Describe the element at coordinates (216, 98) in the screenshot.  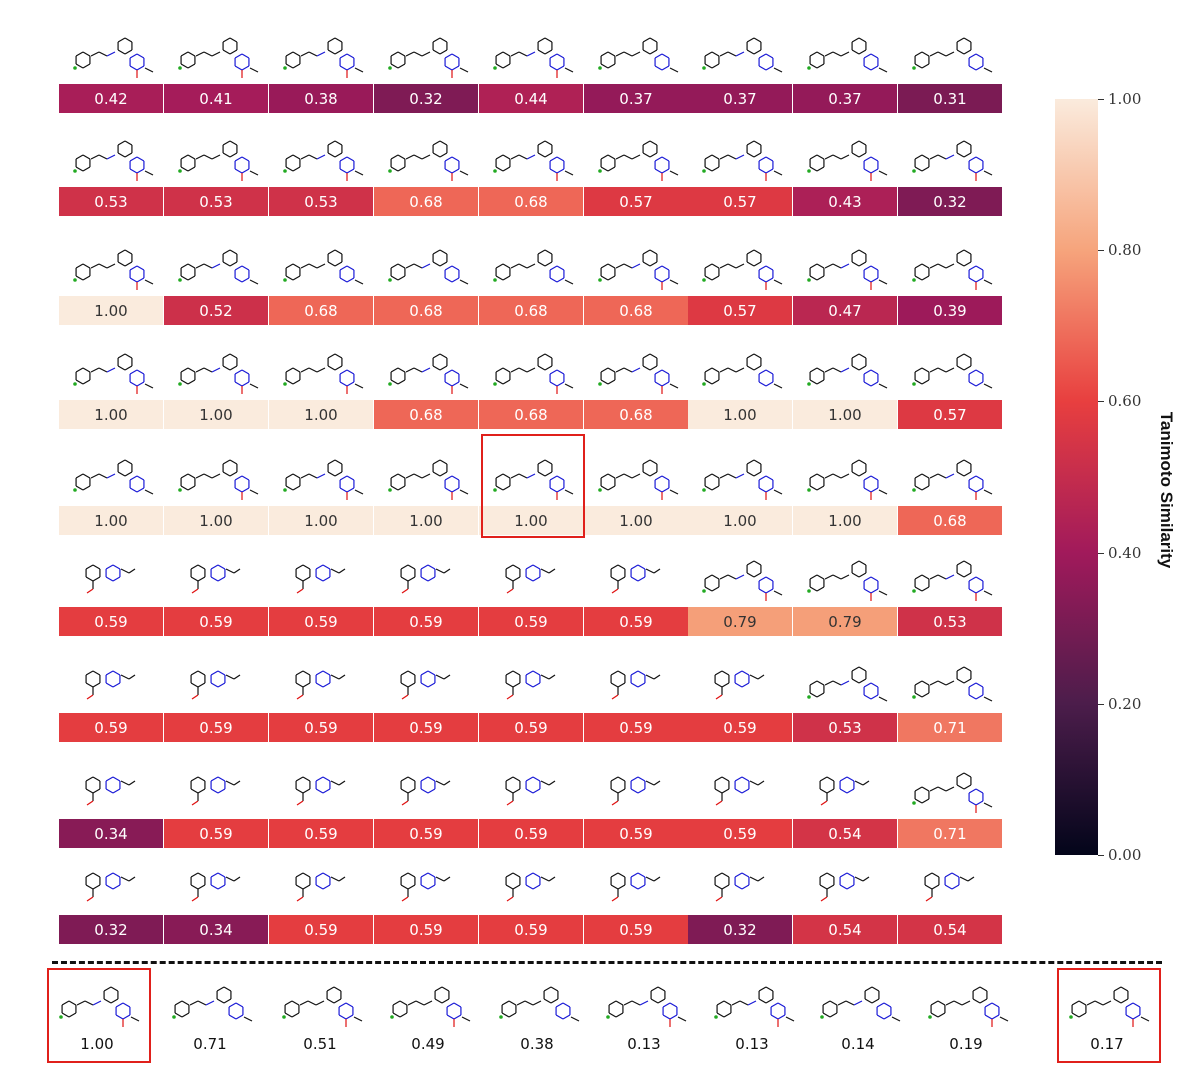
I see `heatmap-cell: 0.41` at that location.